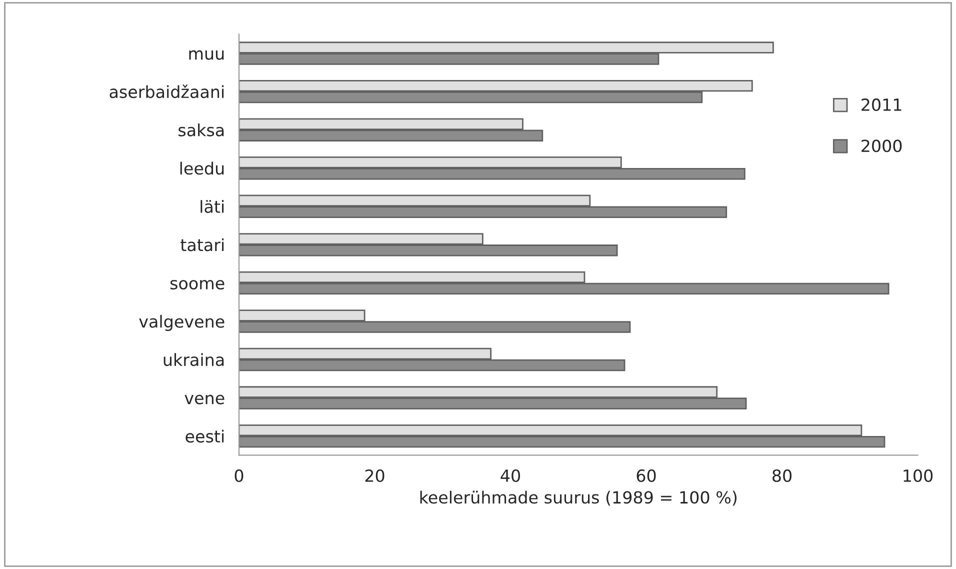  What do you see at coordinates (882, 105) in the screenshot?
I see `legend-label: 2011` at bounding box center [882, 105].